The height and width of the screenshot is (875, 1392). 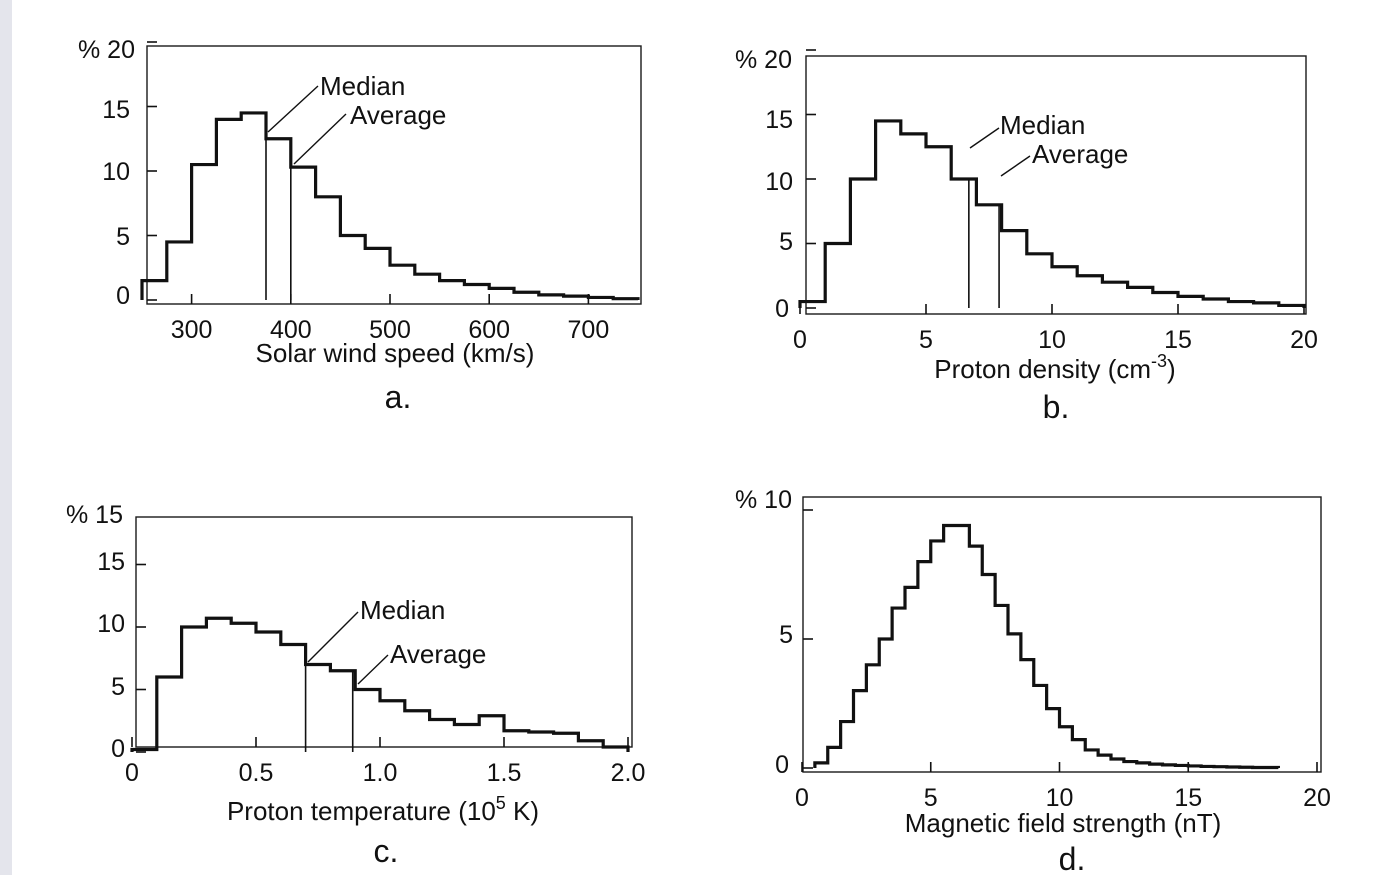 What do you see at coordinates (398, 397) in the screenshot?
I see `panel-letter: a.` at bounding box center [398, 397].